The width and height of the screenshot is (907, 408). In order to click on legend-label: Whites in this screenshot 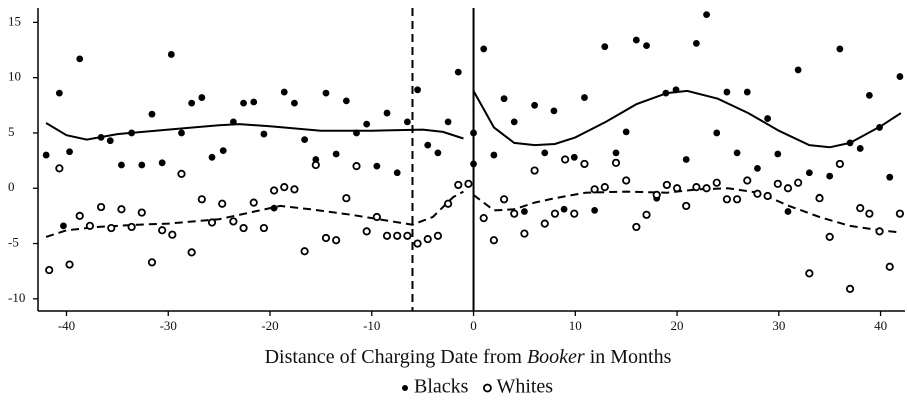, I will do `click(524, 387)`.